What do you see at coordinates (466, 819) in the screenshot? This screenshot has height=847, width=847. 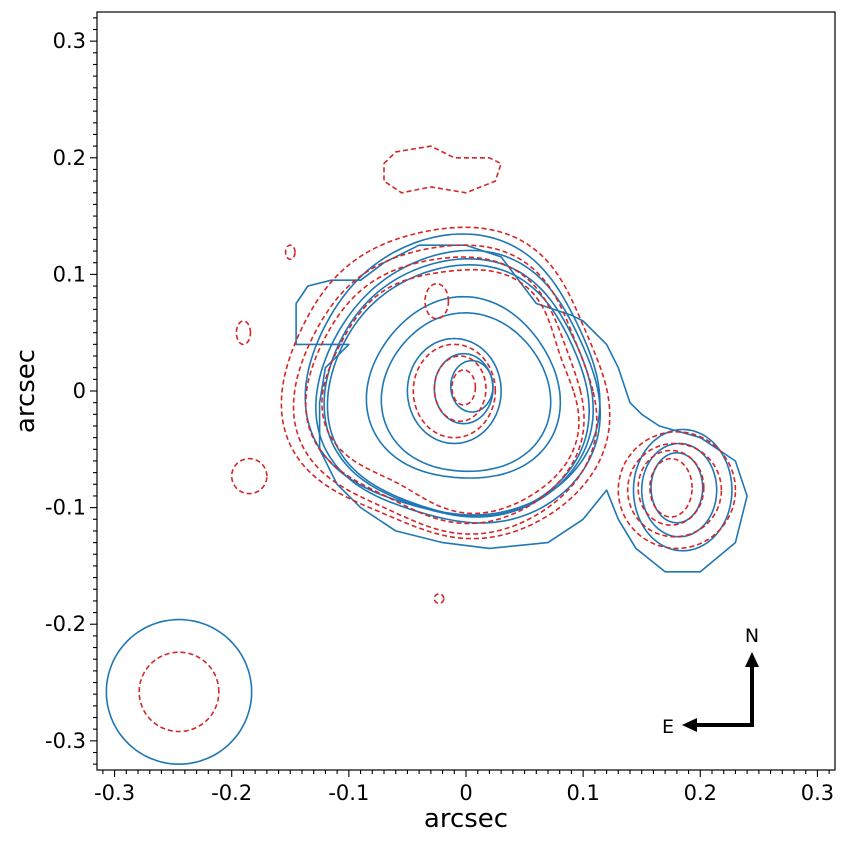 I see `x-axis-label: arcsec` at bounding box center [466, 819].